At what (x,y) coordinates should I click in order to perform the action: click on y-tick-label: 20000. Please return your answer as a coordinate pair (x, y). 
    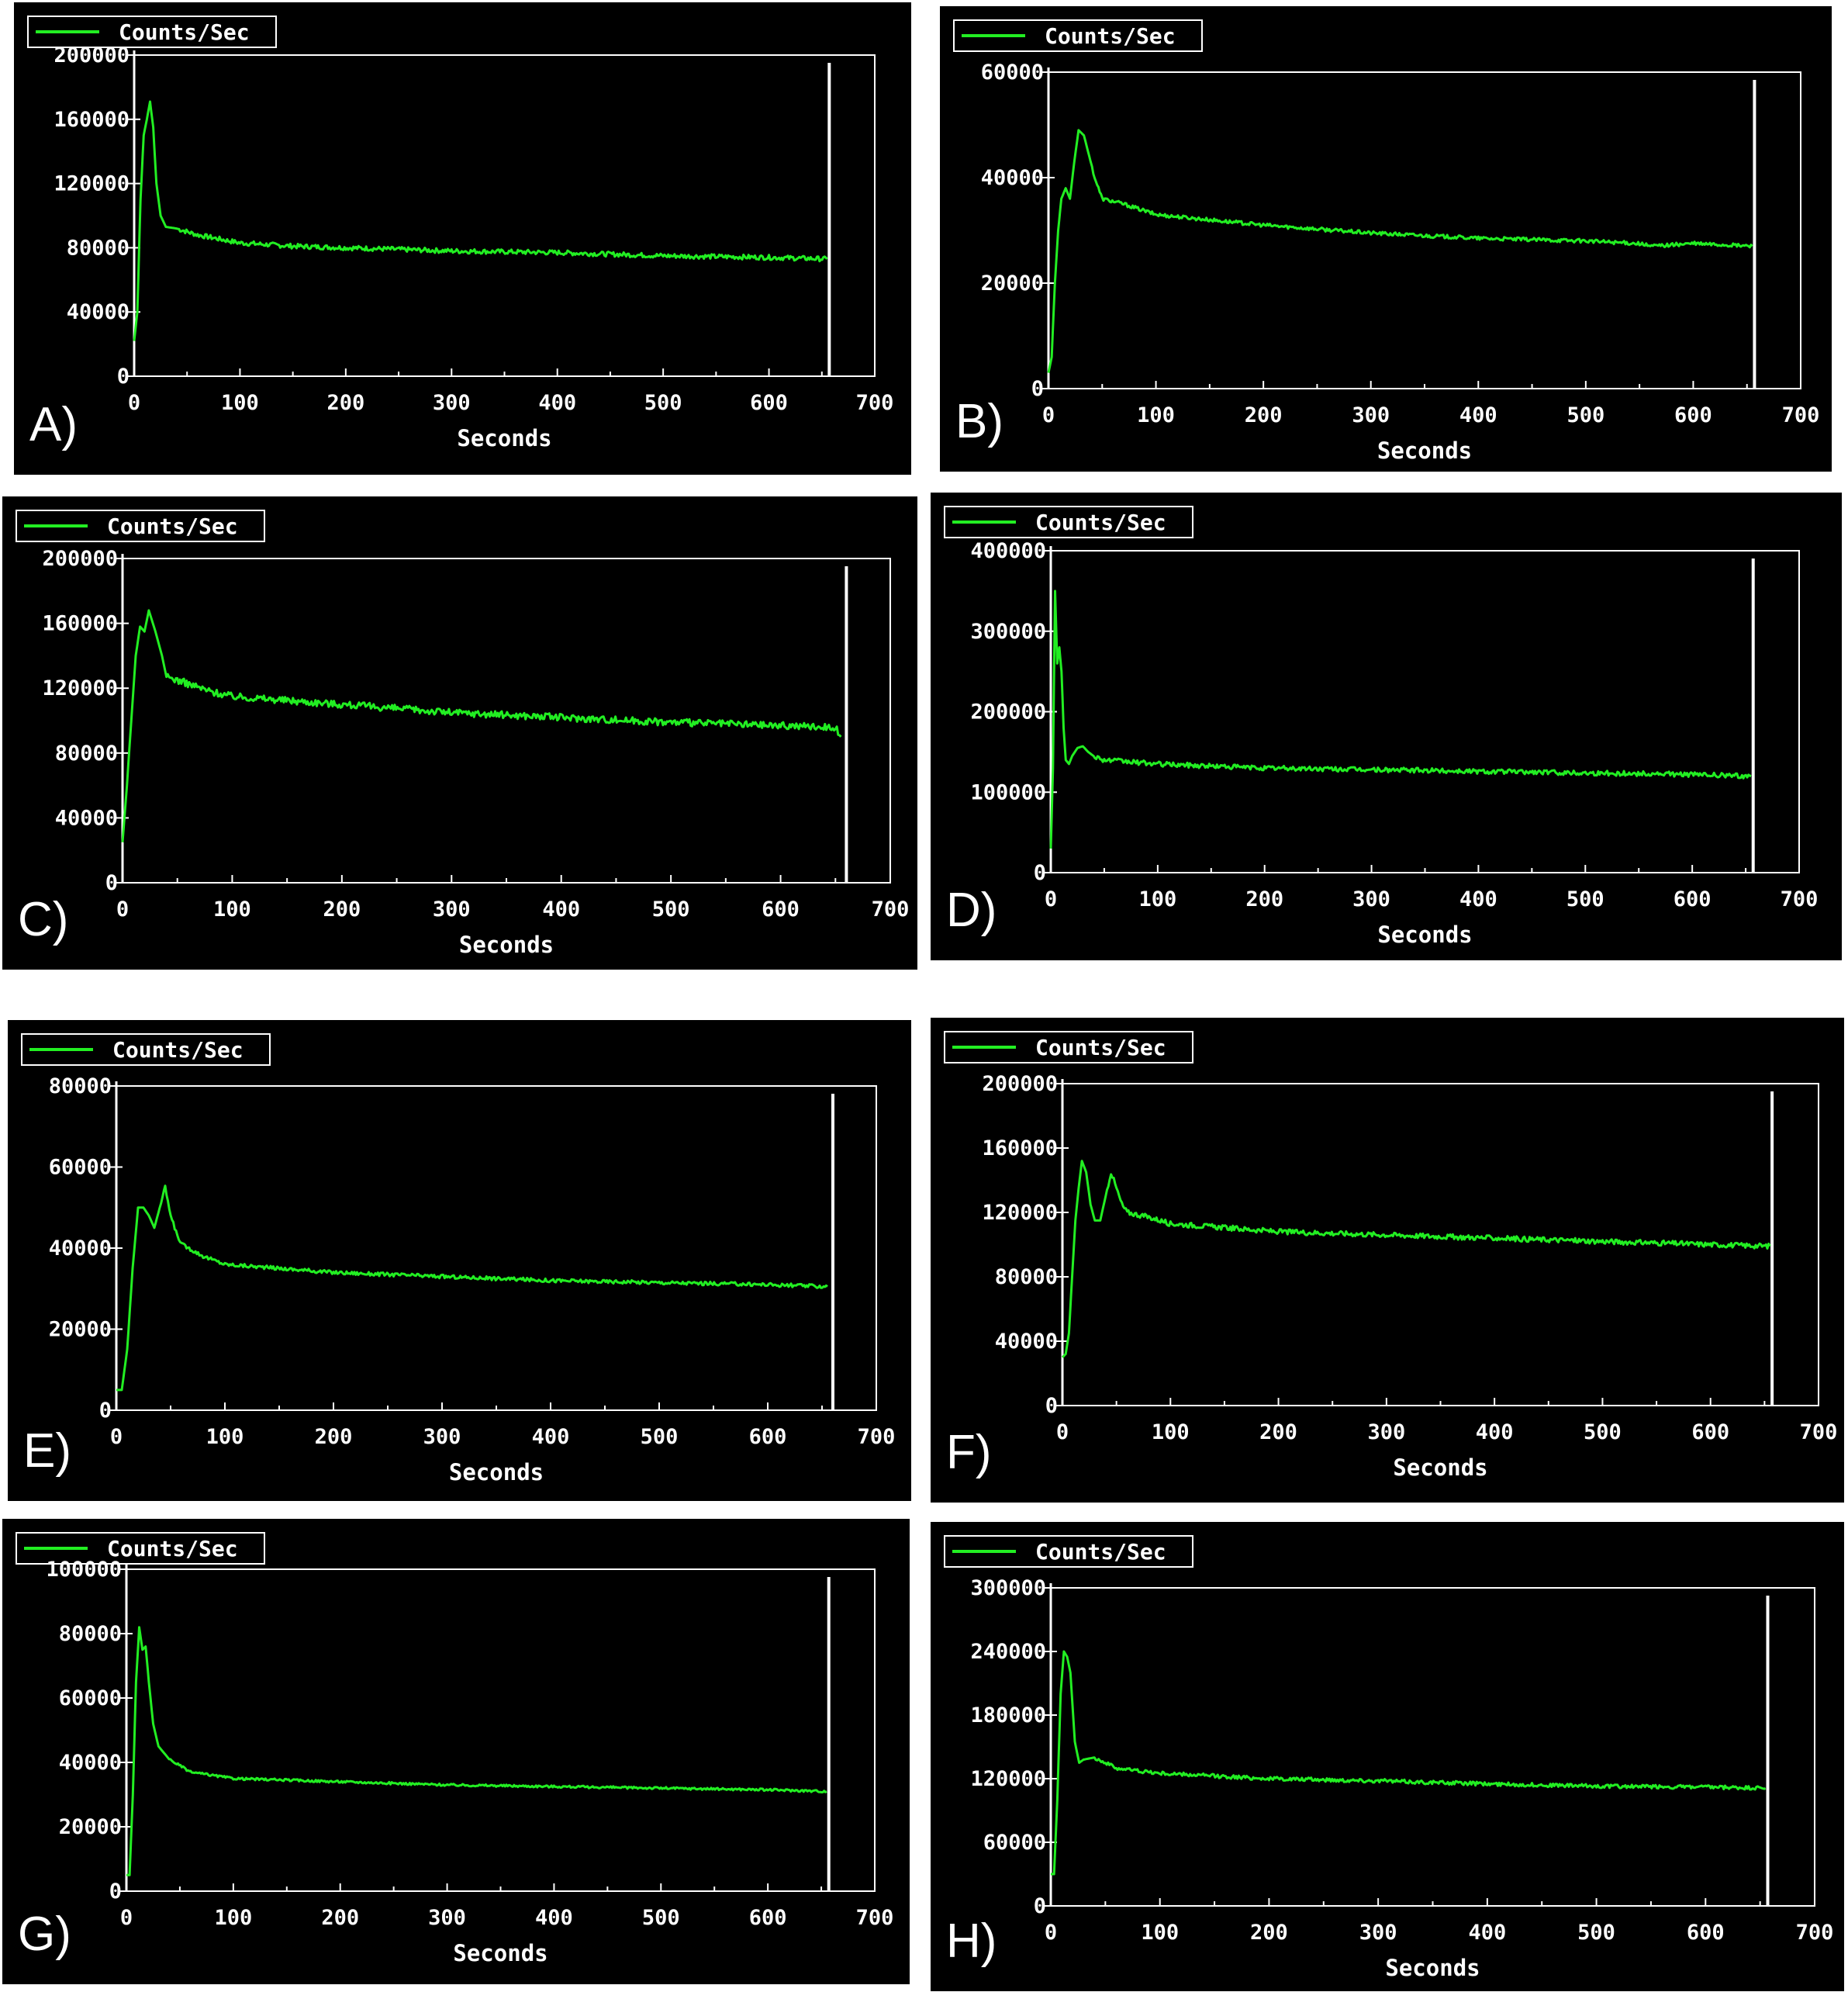
    Looking at the image, I should click on (1012, 283).